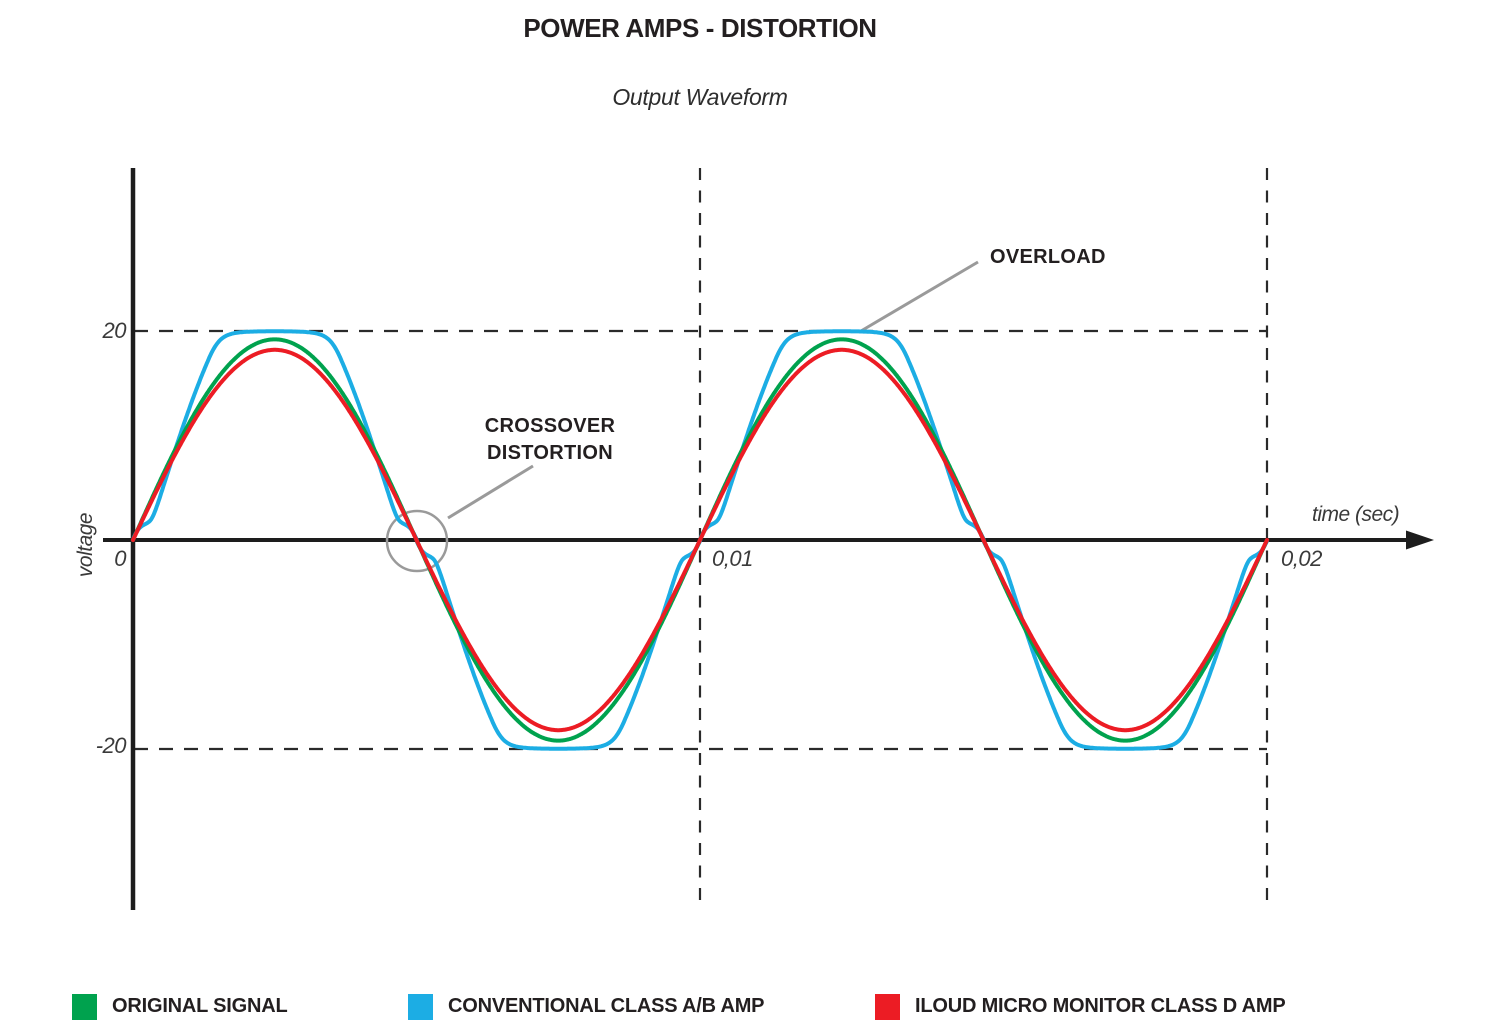 This screenshot has height=1034, width=1500. I want to click on y-axis-title: voltage, so click(85, 545).